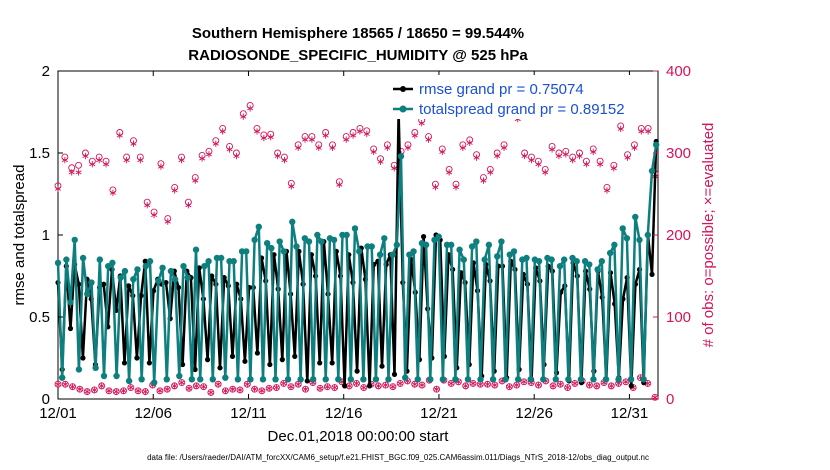 This screenshot has width=830, height=470. Describe the element at coordinates (46, 399) in the screenshot. I see `y-tick-label: 0` at that location.